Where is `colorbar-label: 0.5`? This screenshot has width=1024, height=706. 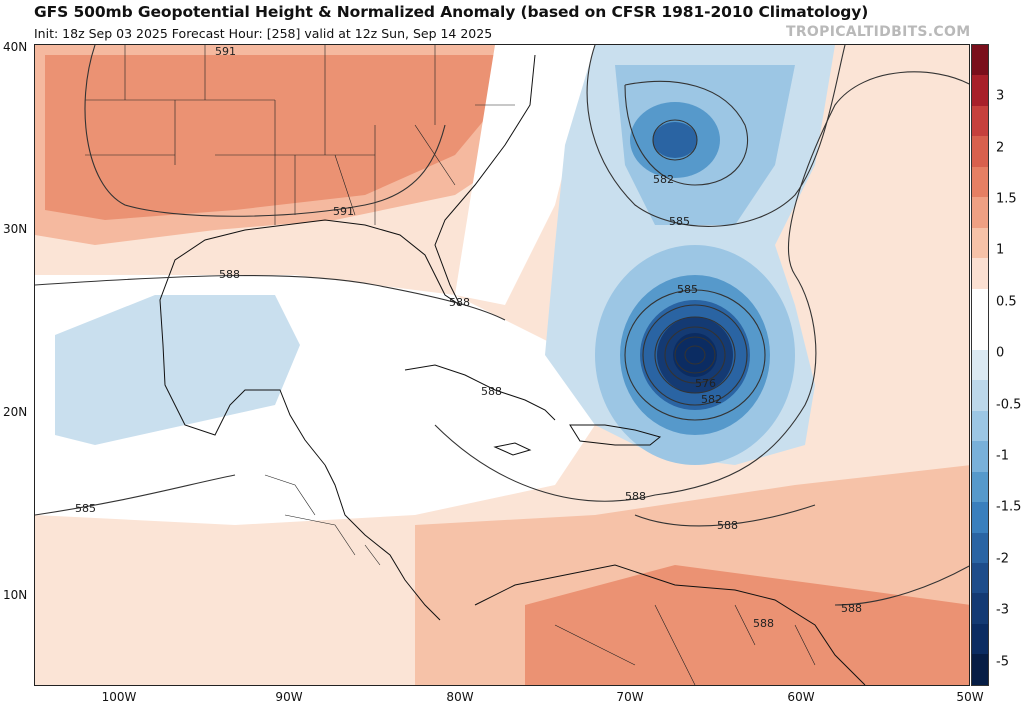 colorbar-label: 0.5 is located at coordinates (1006, 302).